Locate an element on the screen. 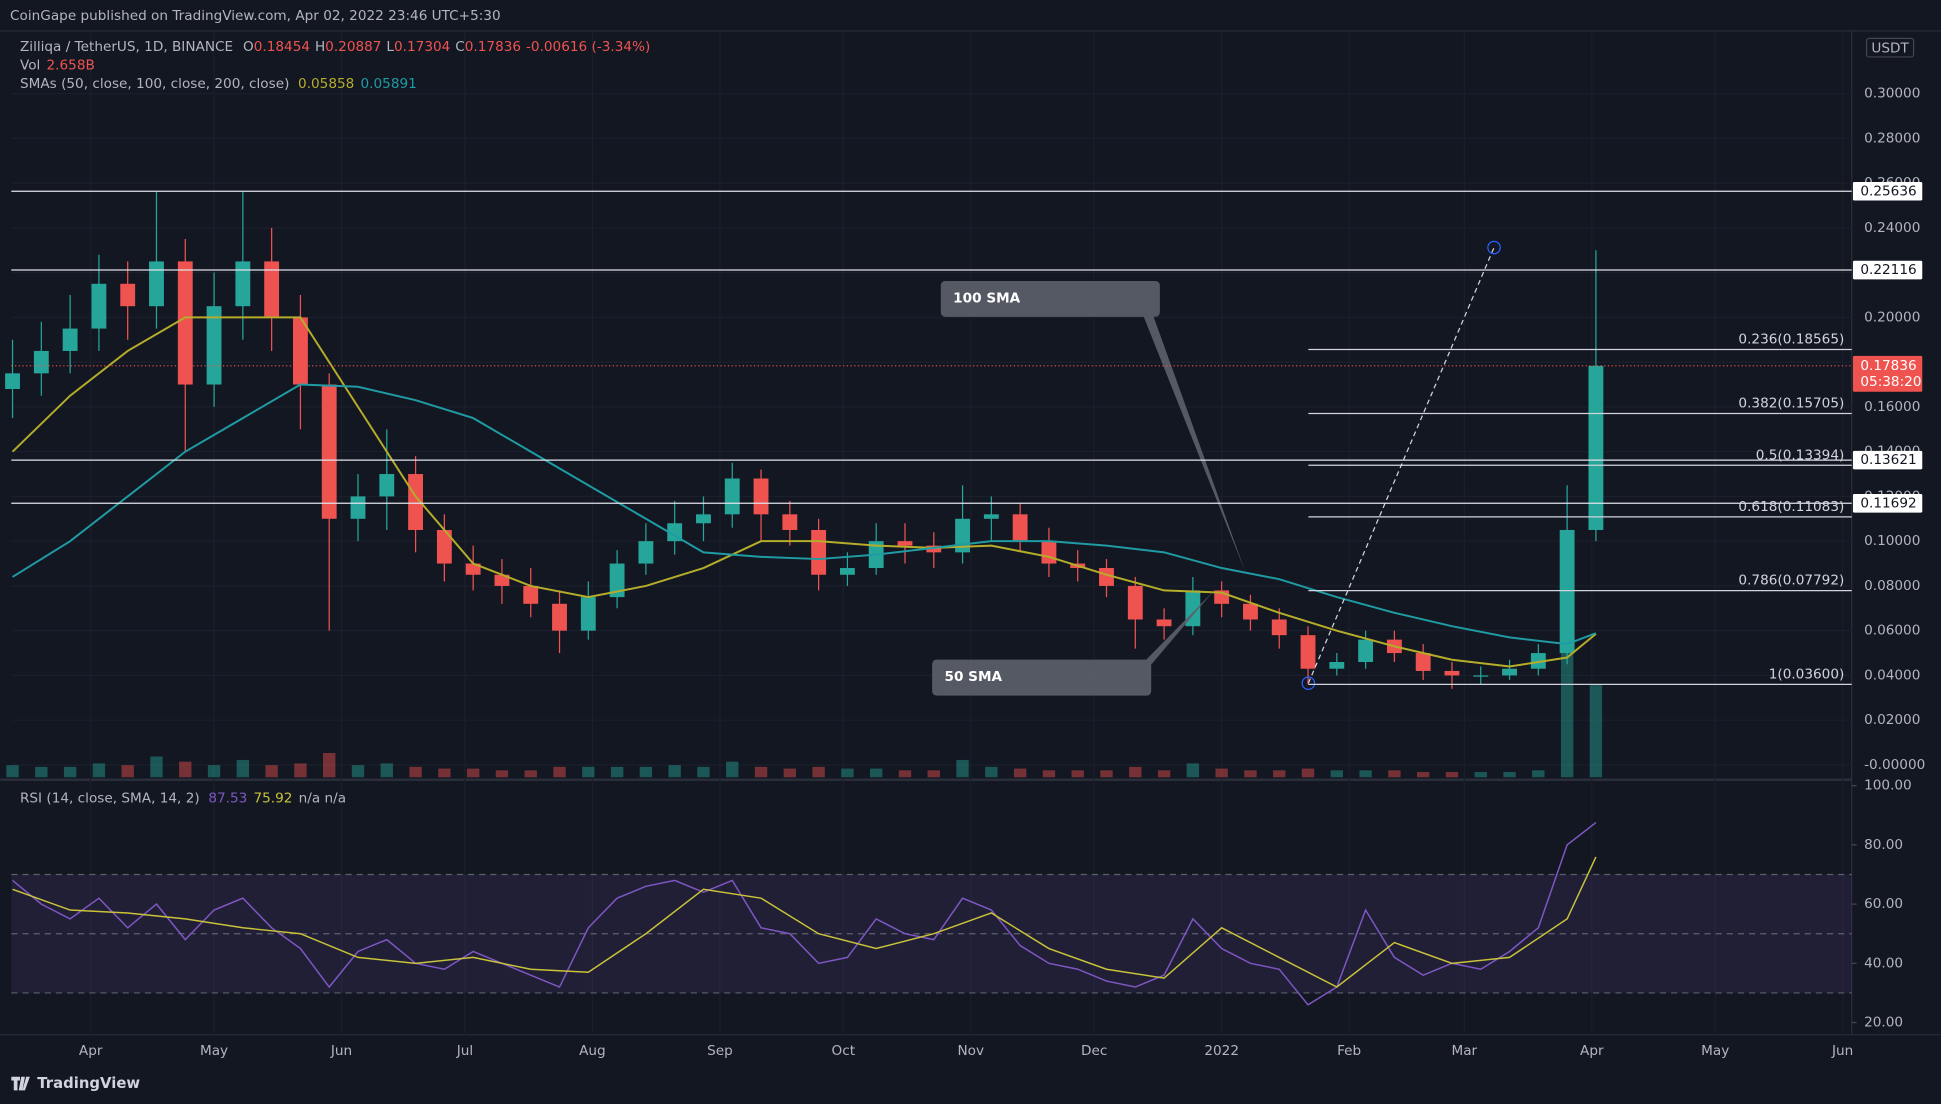 This screenshot has width=1941, height=1104. legend-text: RSI (14, close, SMA, 14, 2) is located at coordinates (110, 798).